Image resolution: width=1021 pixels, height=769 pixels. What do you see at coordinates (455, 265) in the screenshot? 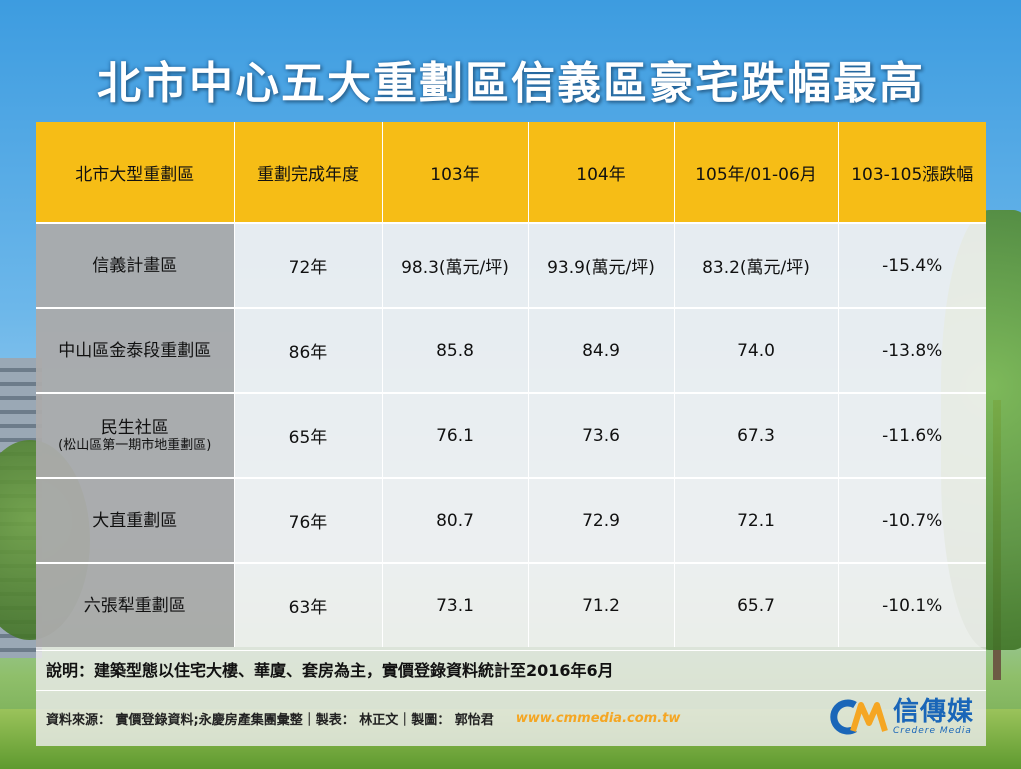
I see `row-price-103: 98.3(萬元/坪)` at bounding box center [455, 265].